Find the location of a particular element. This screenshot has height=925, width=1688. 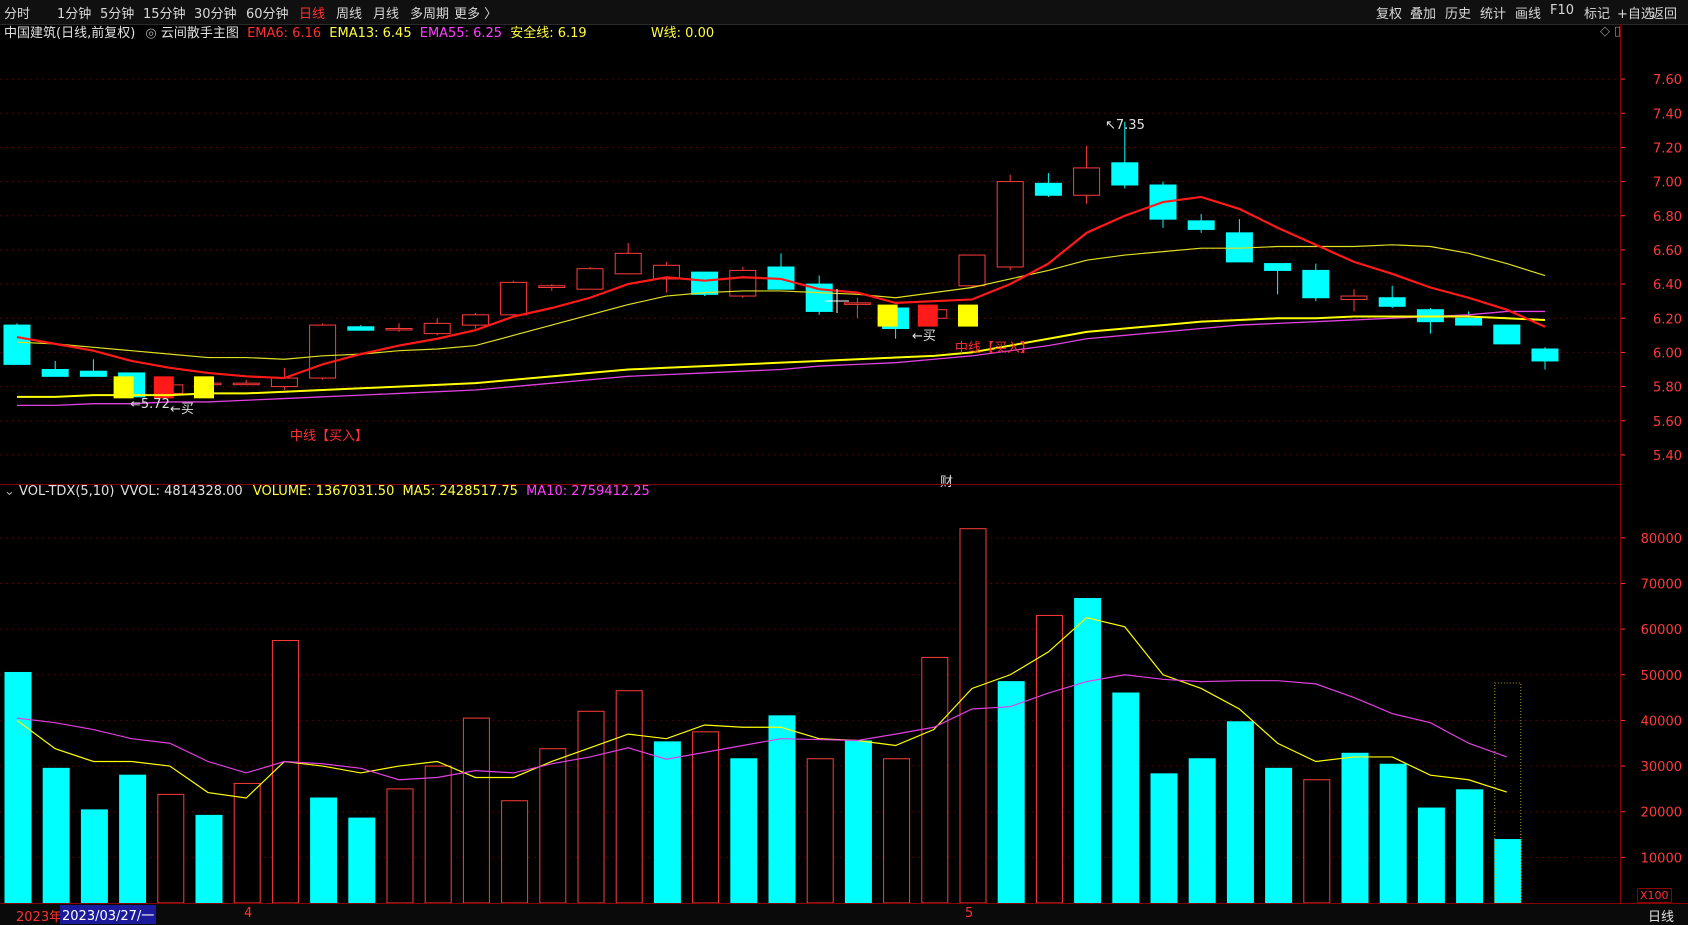

vvol-value: VVOL: 4814328.00 is located at coordinates (181, 491).